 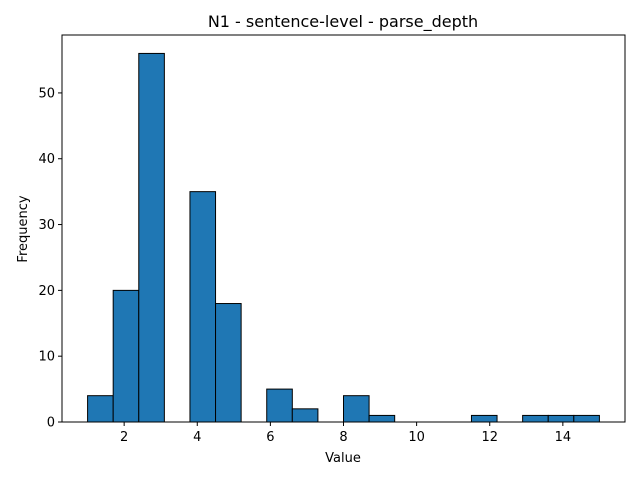 What do you see at coordinates (46, 93) in the screenshot?
I see `y-tick-label: 50` at bounding box center [46, 93].